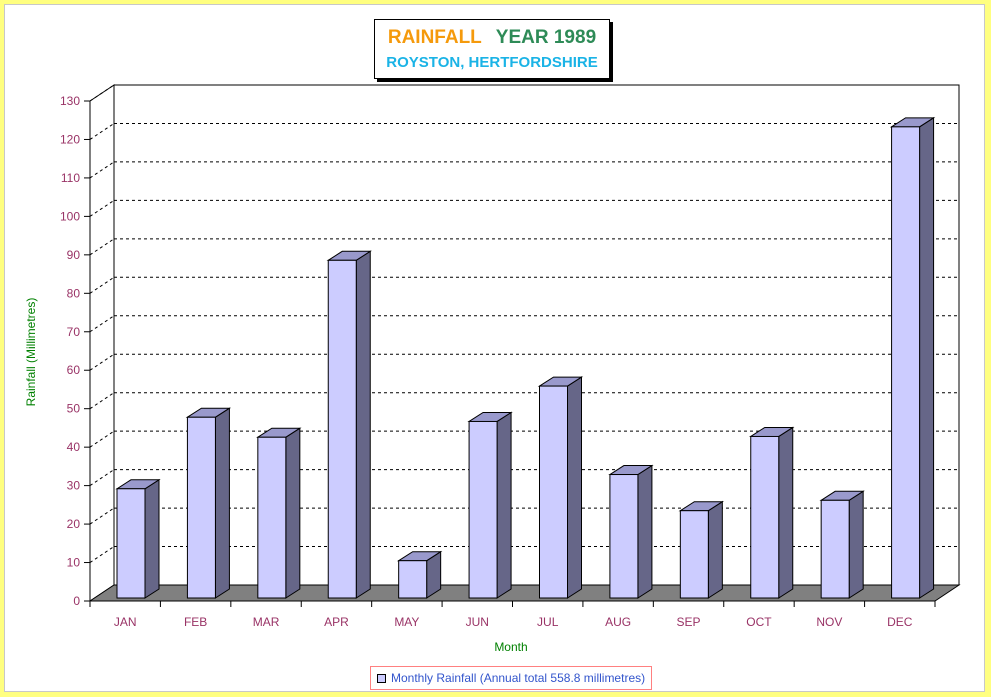 The width and height of the screenshot is (991, 697). Describe the element at coordinates (74, 255) in the screenshot. I see `y-tick-label: 90` at that location.